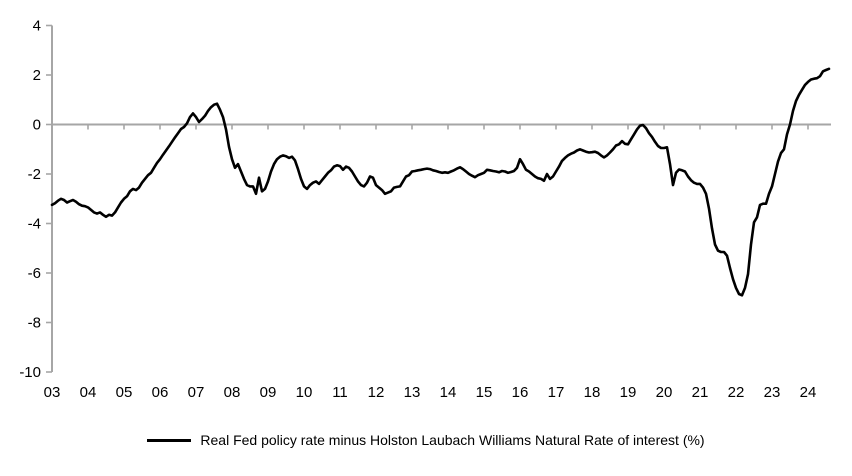 The height and width of the screenshot is (476, 852). Describe the element at coordinates (196, 392) in the screenshot. I see `x-tick-label: 07` at that location.